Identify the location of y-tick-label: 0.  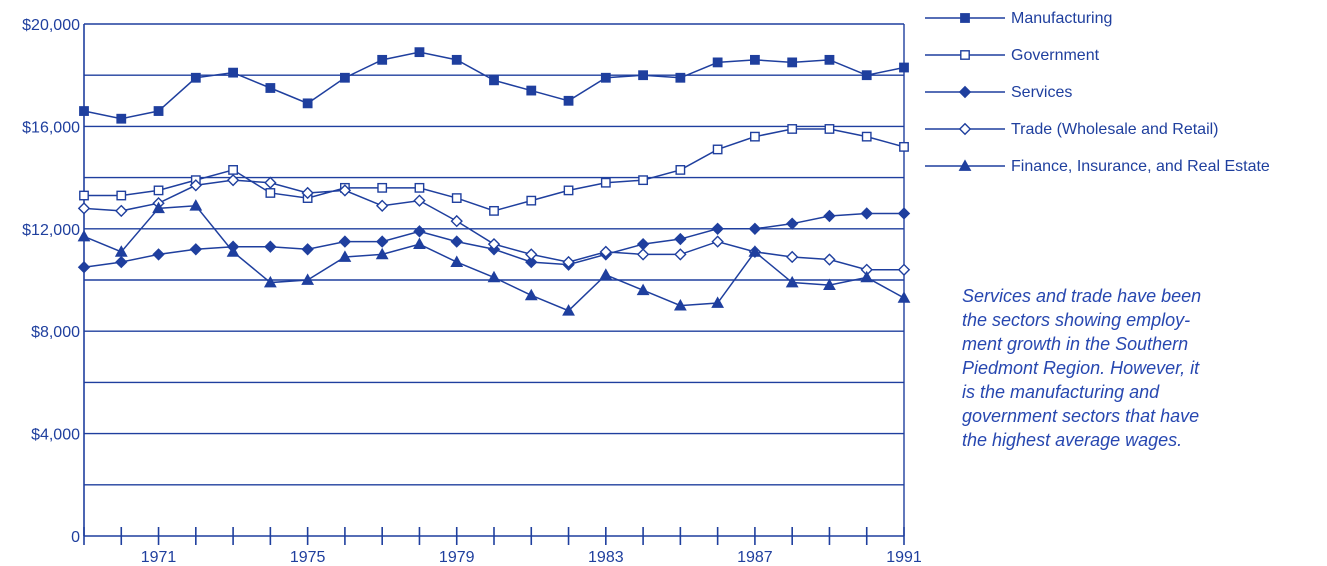
(75, 537).